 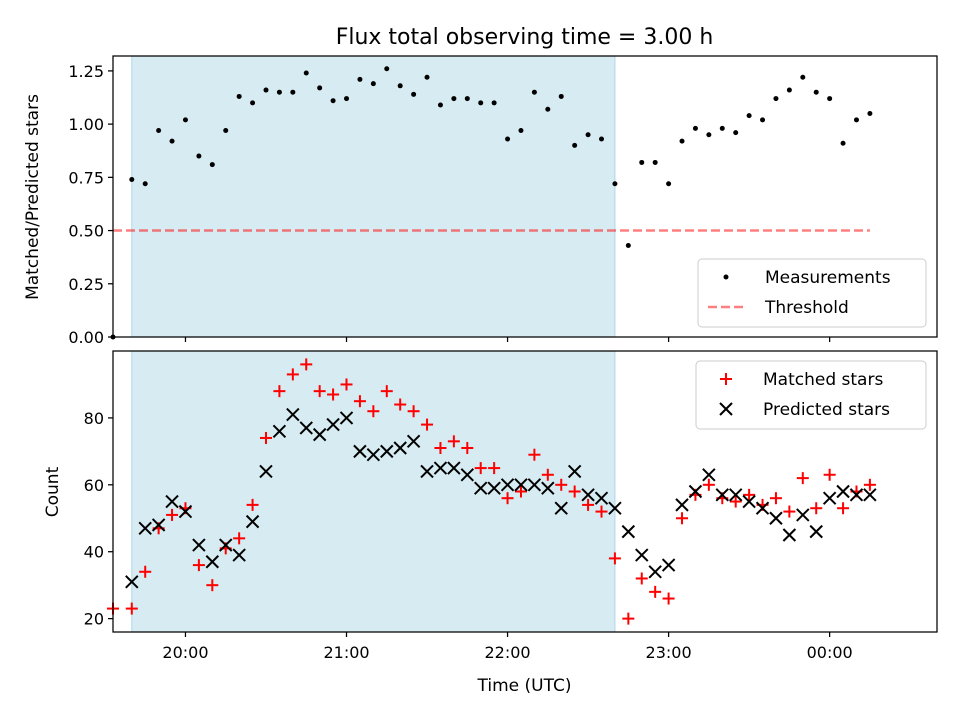 I want to click on y-tick-label: 1.25, so click(x=86, y=71).